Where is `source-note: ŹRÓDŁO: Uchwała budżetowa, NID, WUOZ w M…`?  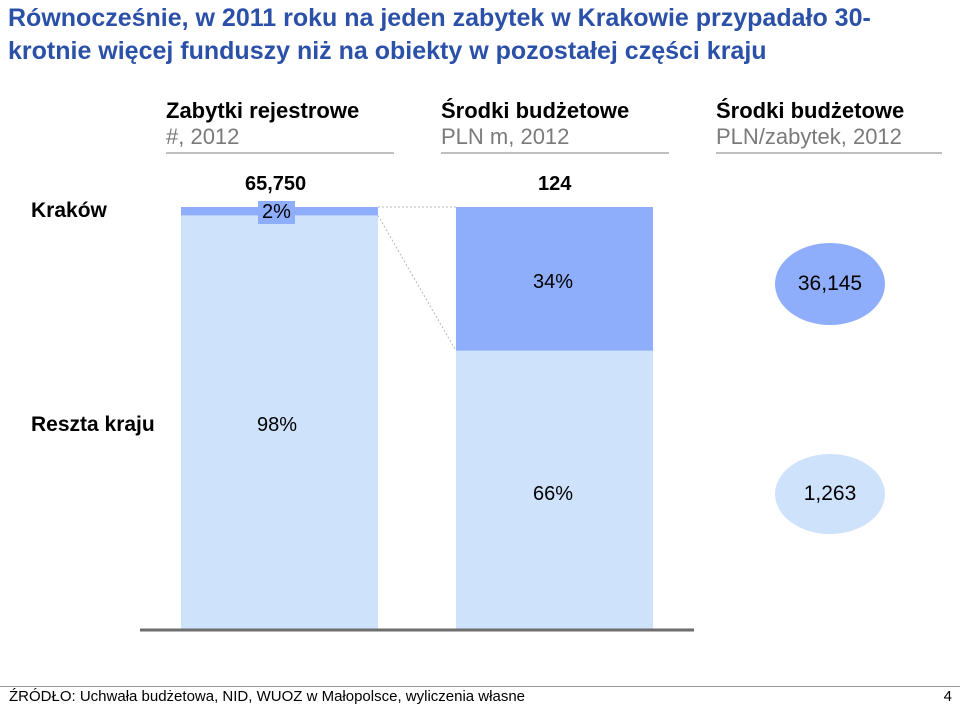
source-note: ŹRÓDŁO: Uchwała budżetowa, NID, WUOZ w M… is located at coordinates (267, 696).